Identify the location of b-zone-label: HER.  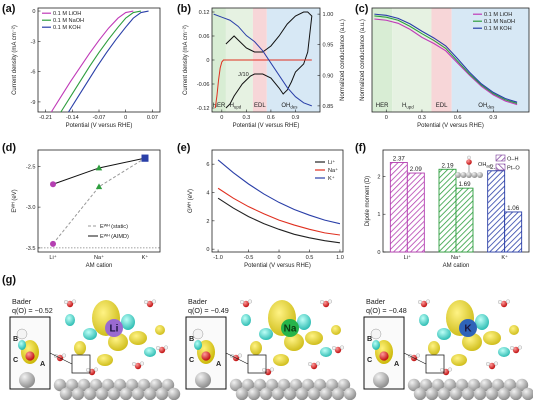
(219, 106).